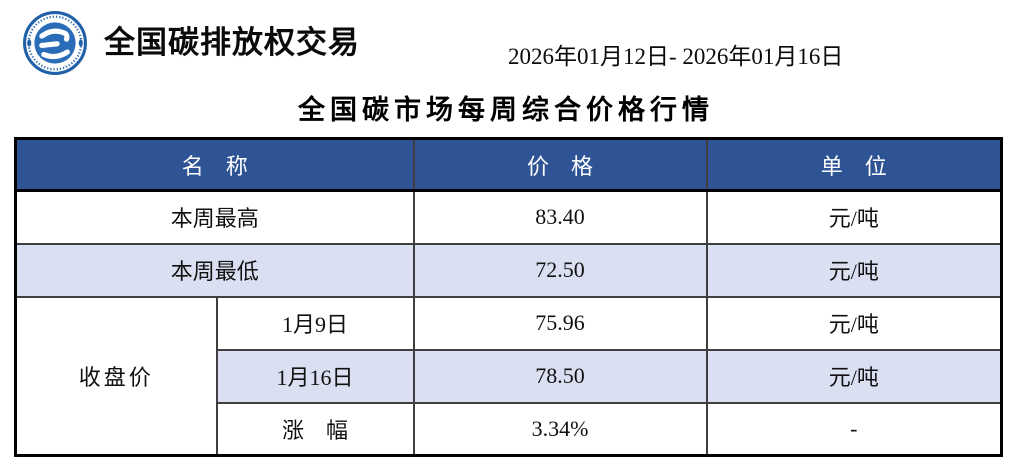  Describe the element at coordinates (232, 42) in the screenshot. I see `brand-name: 全国碳排放权交易` at that location.